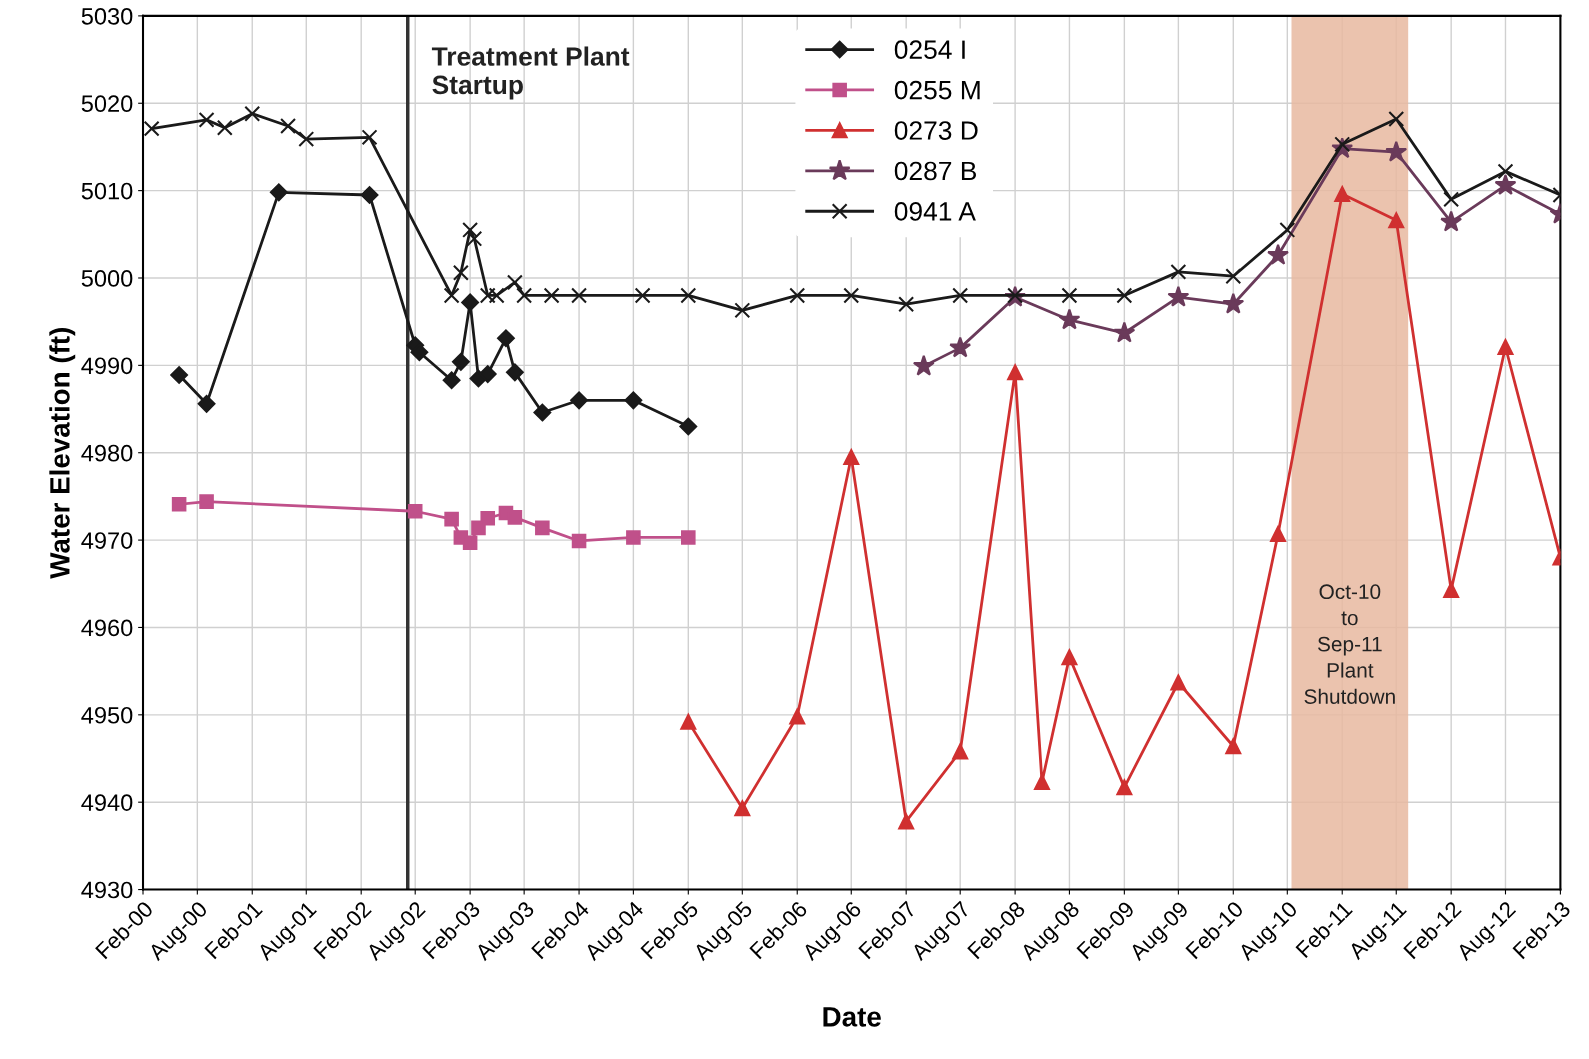 Image resolution: width=1589 pixels, height=1059 pixels. I want to click on y-tick-label: 5010, so click(107, 191).